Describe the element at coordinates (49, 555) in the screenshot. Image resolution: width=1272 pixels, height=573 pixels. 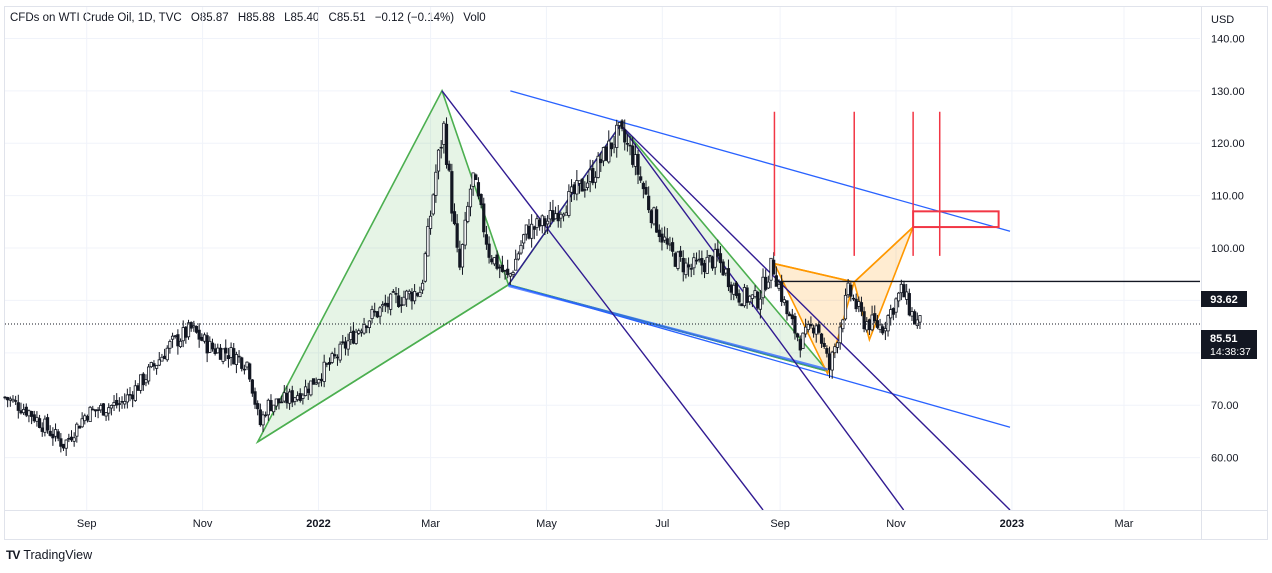
I see `tradingview-branding: TV TradingView` at that location.